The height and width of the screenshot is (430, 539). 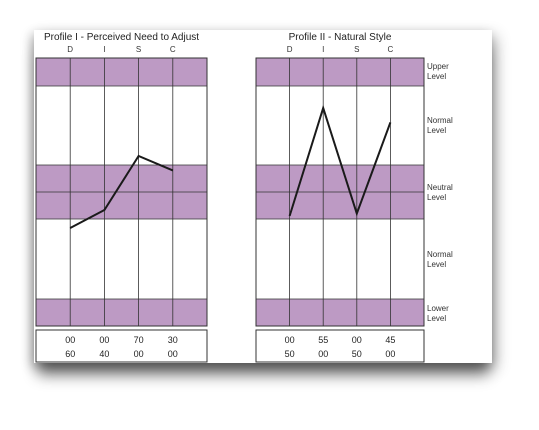 I want to click on level-label-4: Normal, so click(x=440, y=254).